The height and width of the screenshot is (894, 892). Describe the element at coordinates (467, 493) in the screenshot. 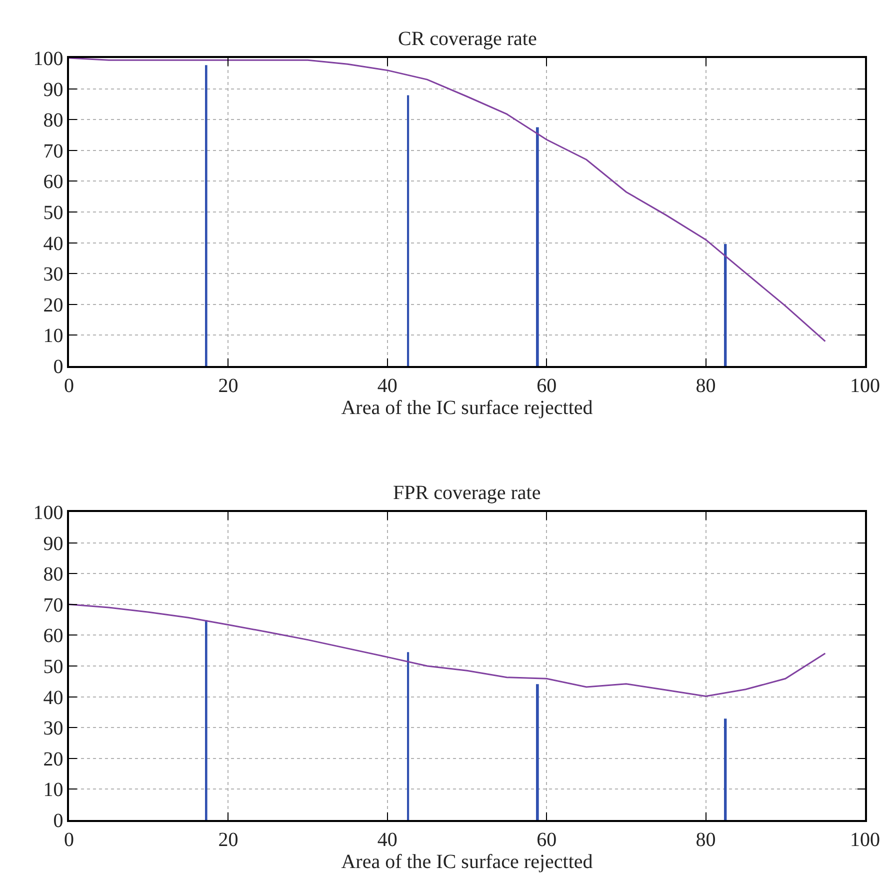

I see `chart-title: FPR coverage rate` at that location.